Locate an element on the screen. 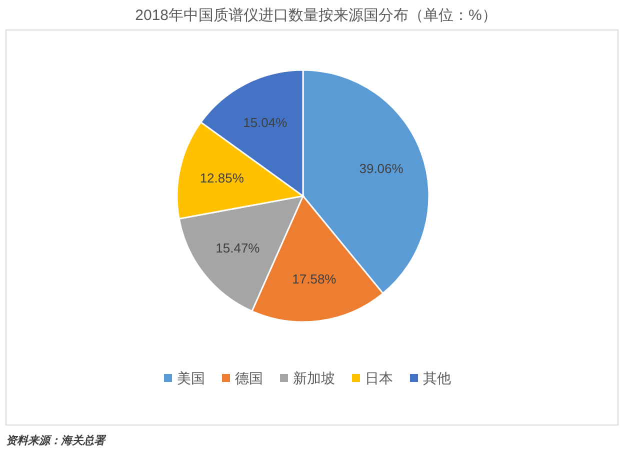 This screenshot has width=633, height=453. legend-label: 日本 is located at coordinates (379, 378).